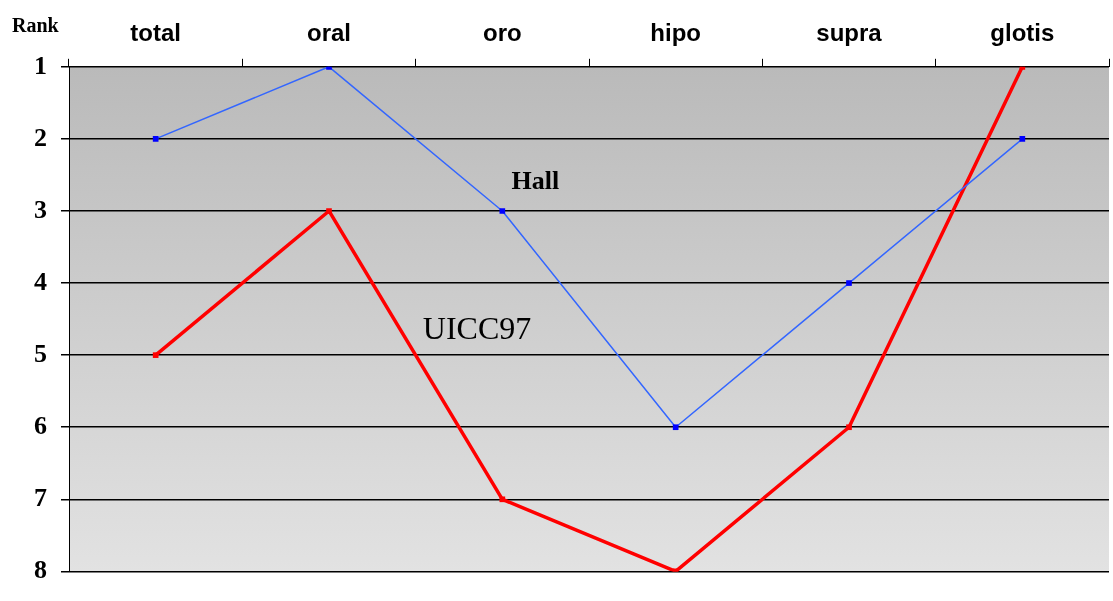 This screenshot has width=1113, height=601. What do you see at coordinates (35, 25) in the screenshot?
I see `y-axis-title: Rank` at bounding box center [35, 25].